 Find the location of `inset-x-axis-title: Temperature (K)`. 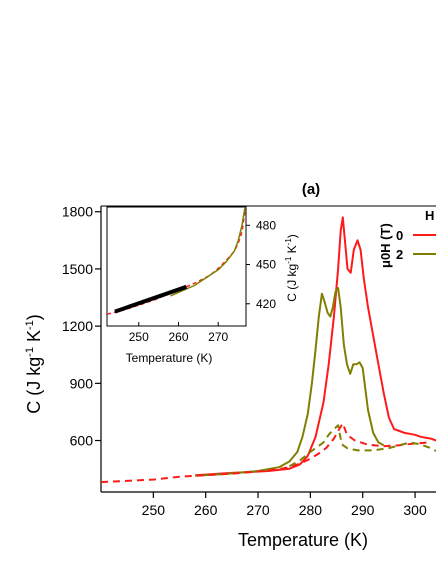

inset-x-axis-title: Temperature (K) is located at coordinates (169, 358).